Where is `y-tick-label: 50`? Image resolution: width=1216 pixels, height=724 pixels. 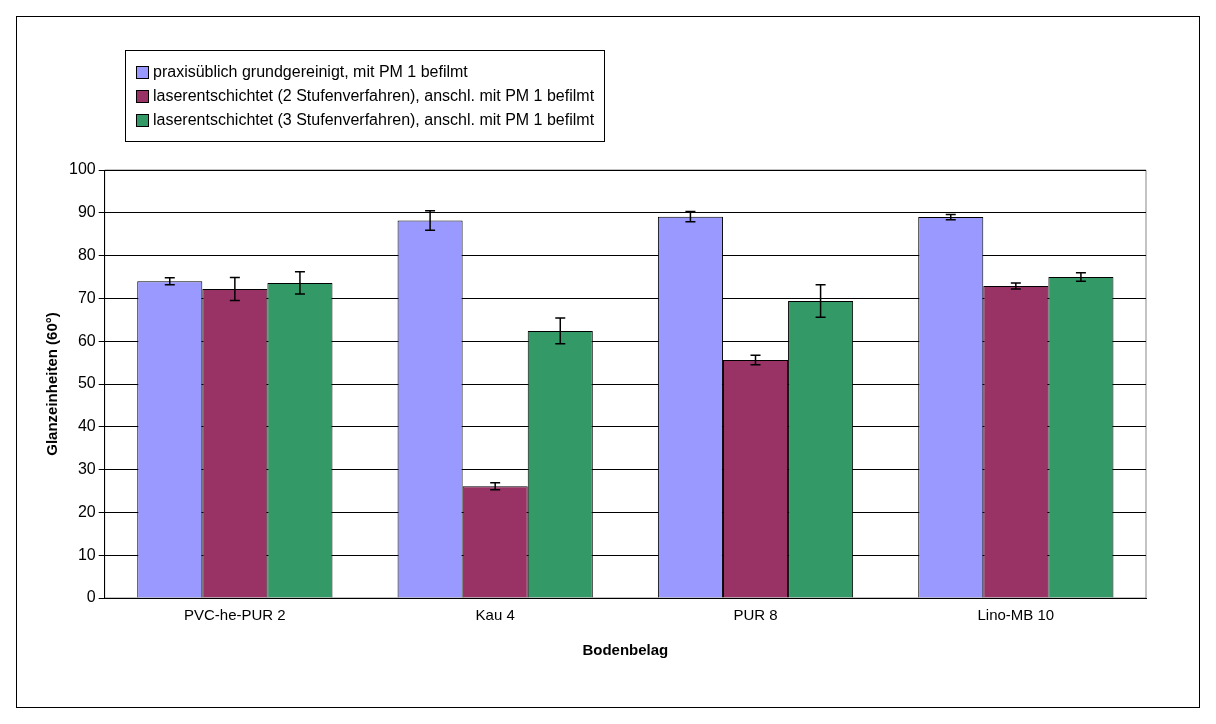
y-tick-label: 50 is located at coordinates (86, 383).